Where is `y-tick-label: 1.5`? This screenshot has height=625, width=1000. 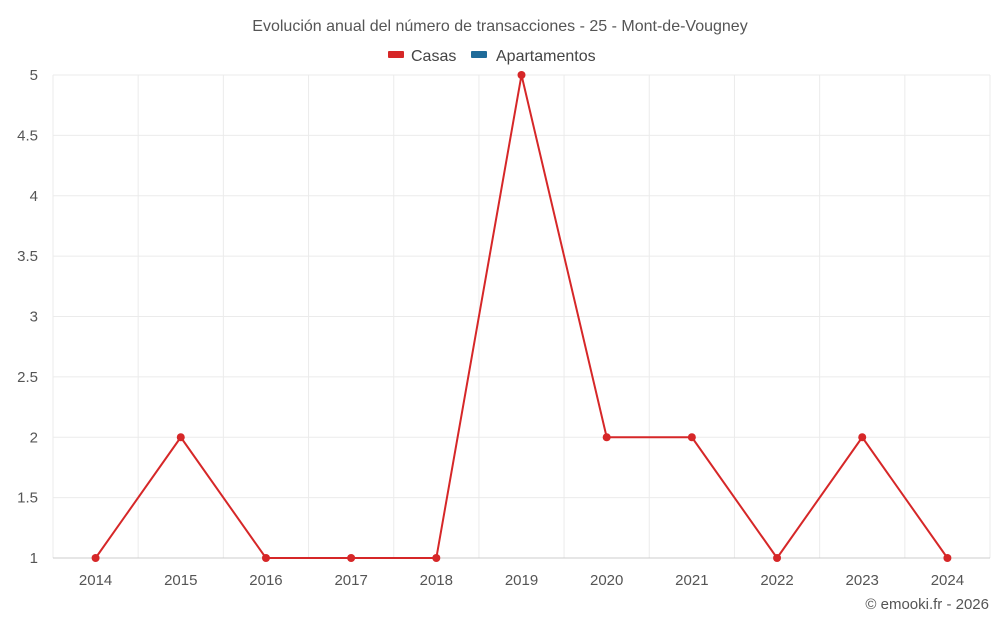
y-tick-label: 1.5 is located at coordinates (27, 498).